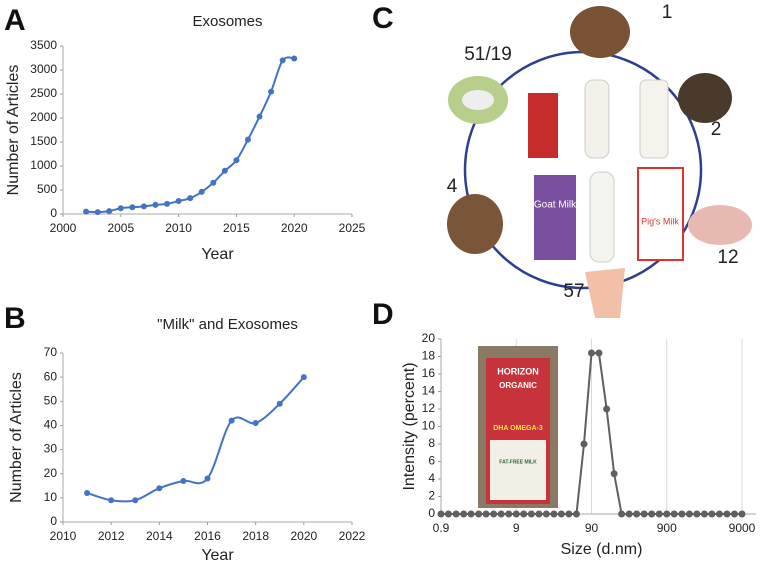 This screenshot has width=761, height=565. I want to click on species-count: 12, so click(727, 257).